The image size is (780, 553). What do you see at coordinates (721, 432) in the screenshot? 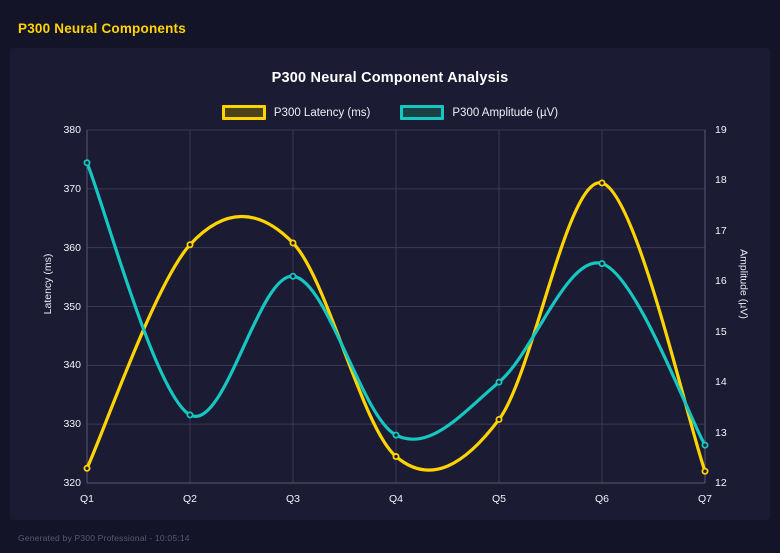
I see `y-tick-right: 13` at bounding box center [721, 432].